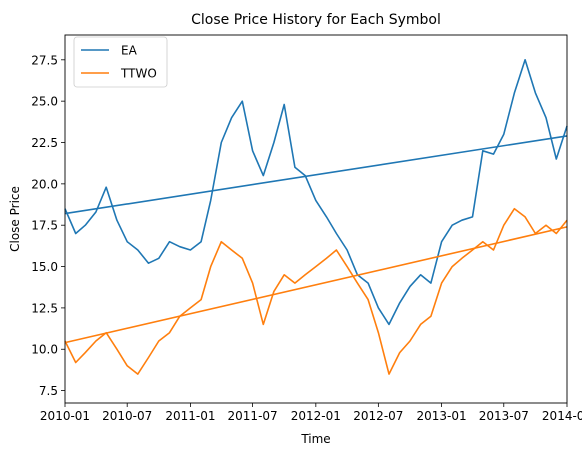  Describe the element at coordinates (44, 350) in the screenshot. I see `y-tick-label: 10.0` at that location.